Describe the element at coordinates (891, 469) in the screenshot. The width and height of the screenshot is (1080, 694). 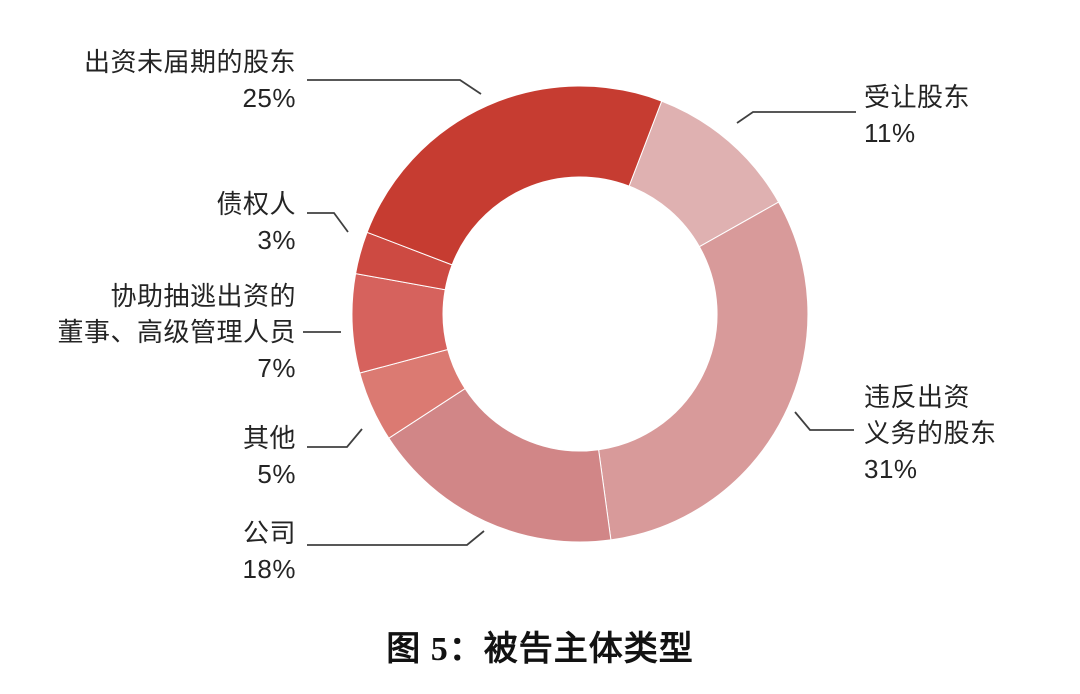
I see `callout-violating-value: 31%` at that location.